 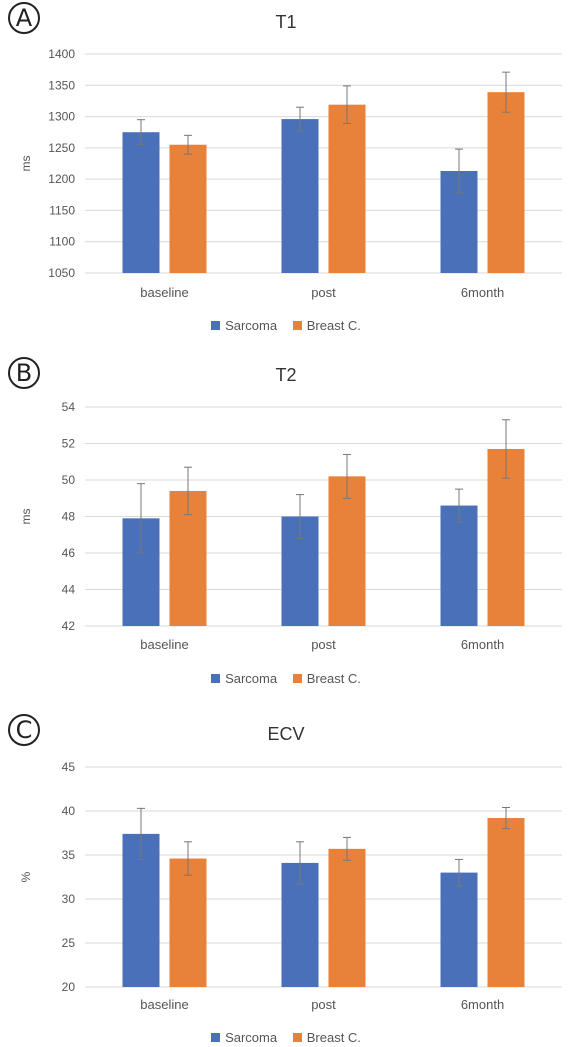 I want to click on panel-letter: B, so click(x=24, y=373).